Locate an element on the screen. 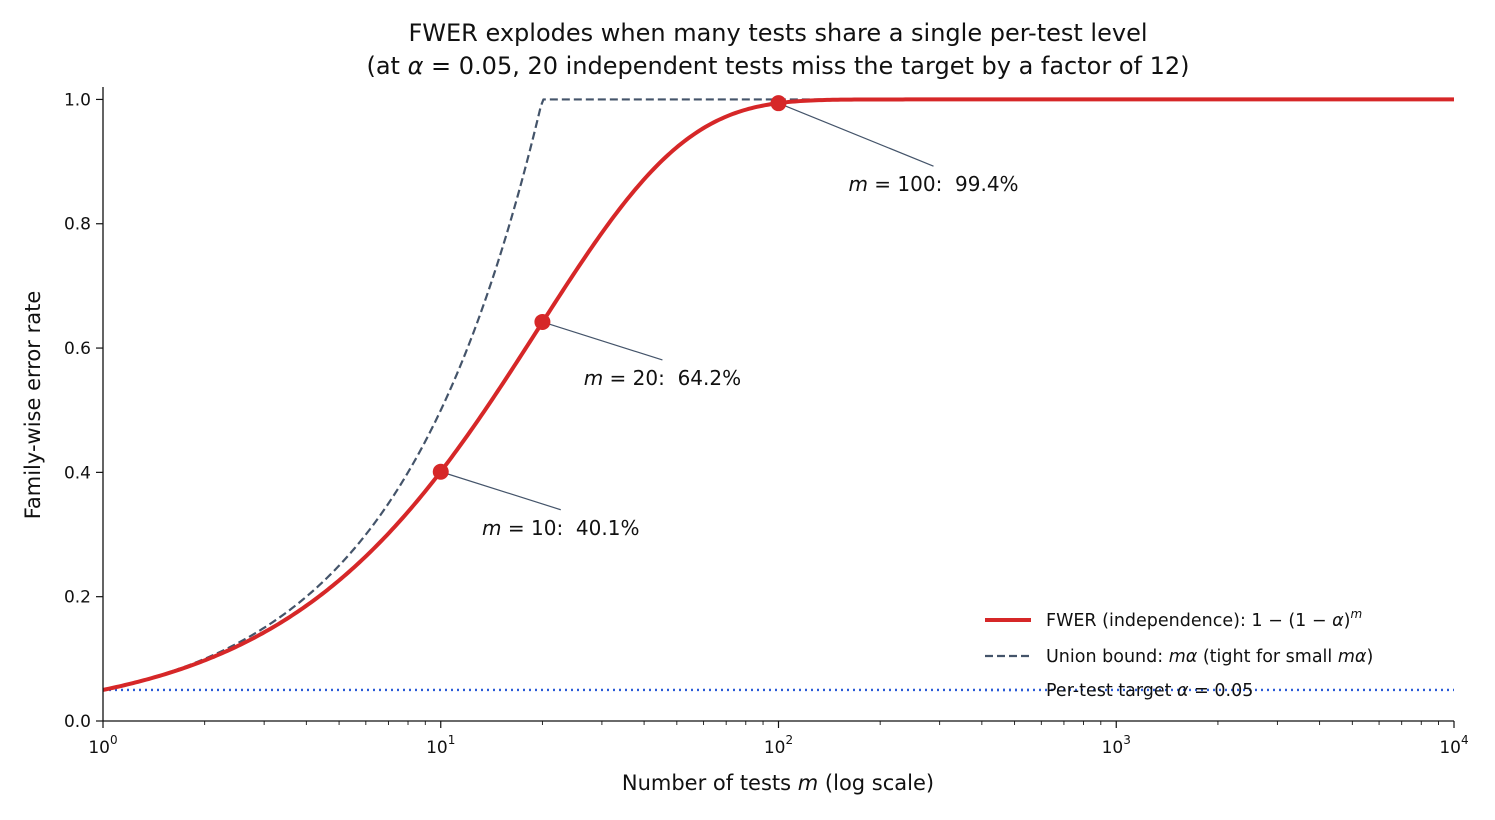 Image resolution: width=1495 pixels, height=820 pixels. y-tick-label: 0.0 is located at coordinates (77, 722).